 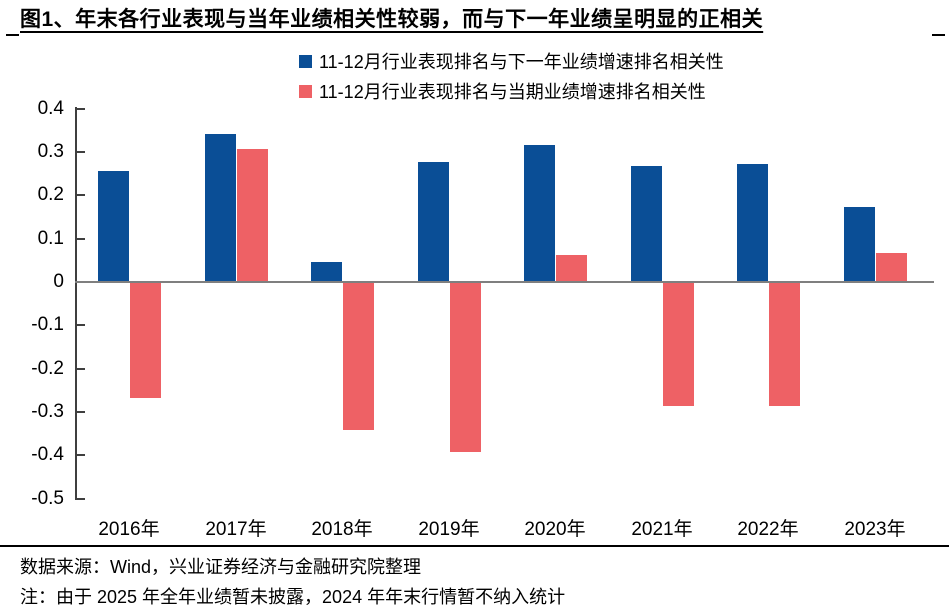 I want to click on footnote-text: 注：由于 2025 年全年业绩暂未披露，2024 年年末行情暂不纳入统计, so click(x=293, y=597).